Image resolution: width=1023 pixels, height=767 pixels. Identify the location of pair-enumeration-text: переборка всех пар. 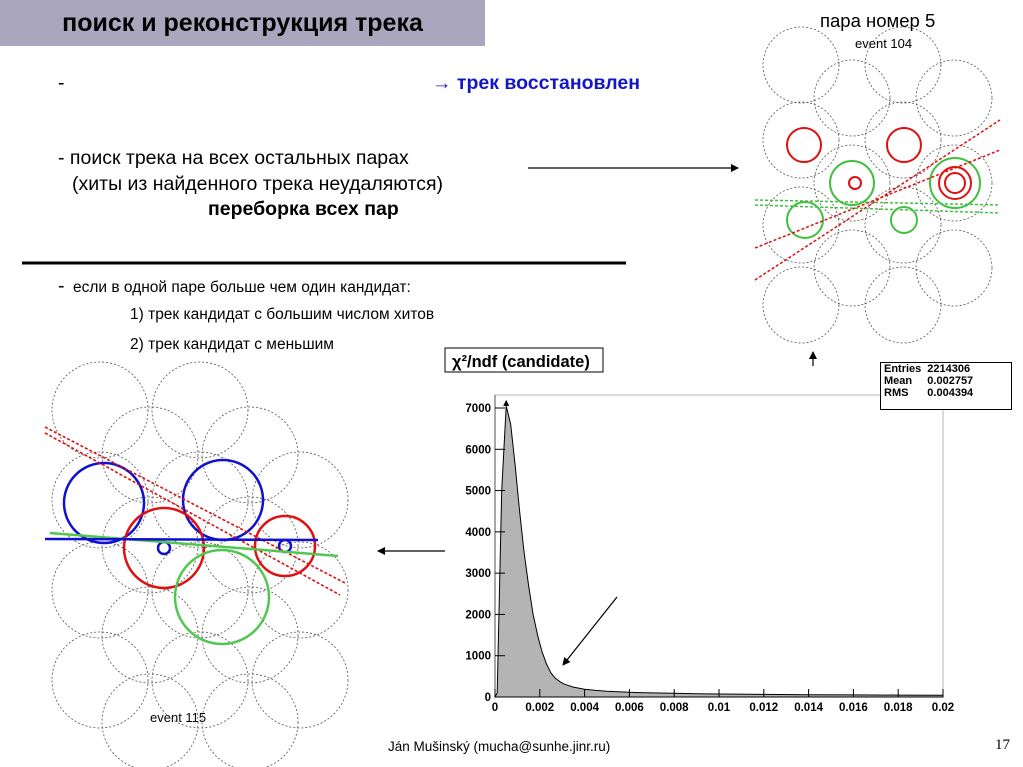
(303, 209).